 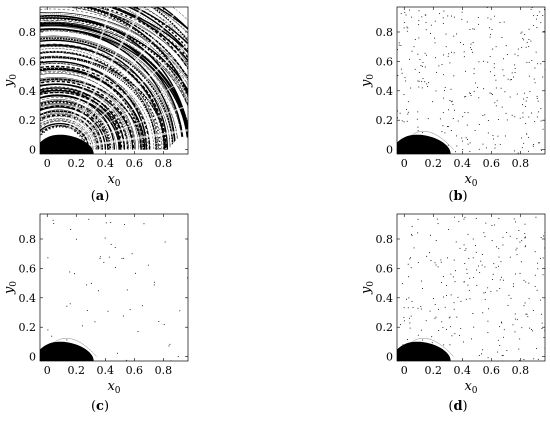 I want to click on x-tick-label: 0.8, so click(x=521, y=163).